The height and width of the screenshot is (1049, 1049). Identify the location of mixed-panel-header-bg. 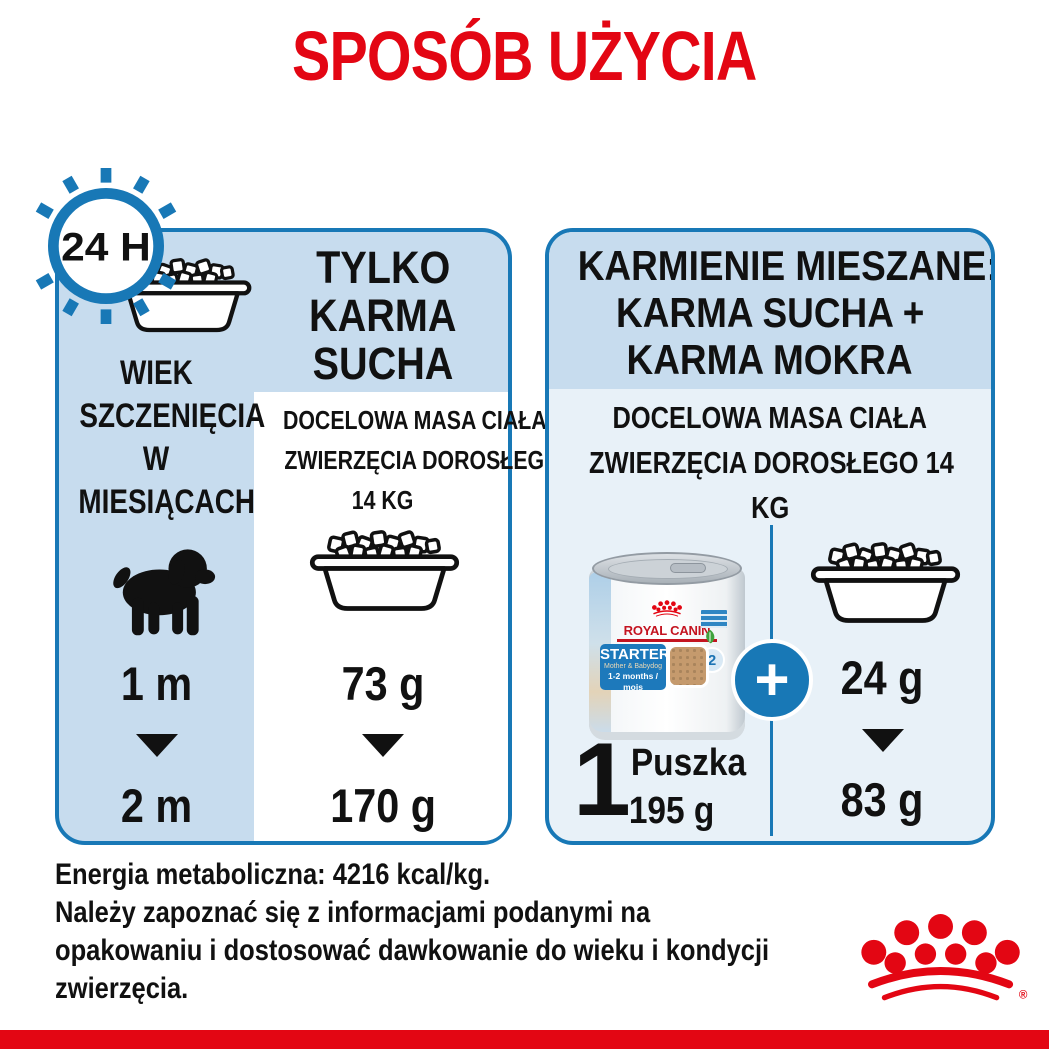
(770, 310).